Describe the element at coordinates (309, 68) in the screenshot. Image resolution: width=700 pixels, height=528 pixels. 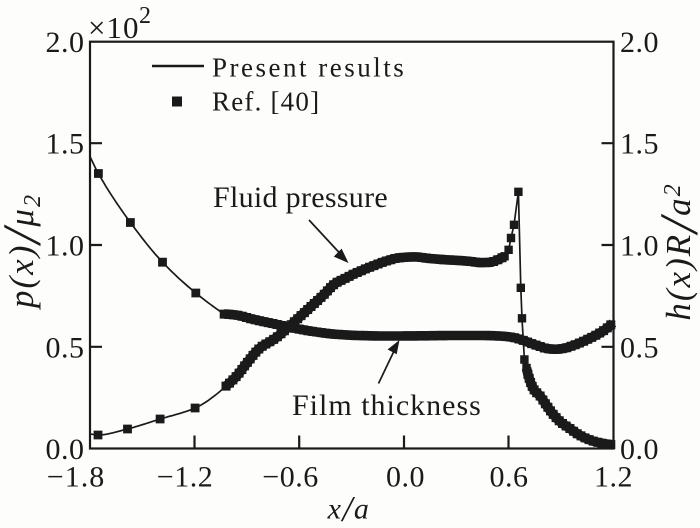
I see `svg-text: Present results` at that location.